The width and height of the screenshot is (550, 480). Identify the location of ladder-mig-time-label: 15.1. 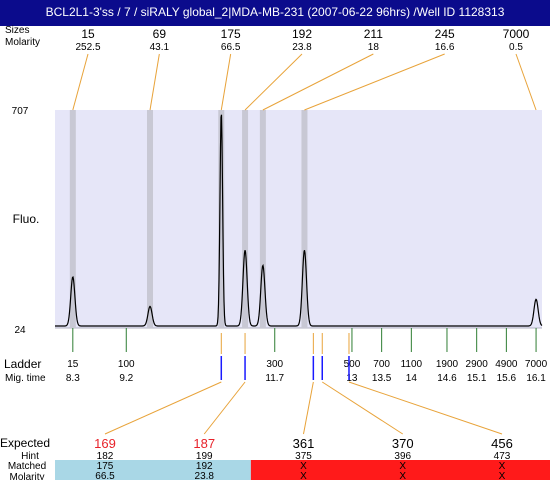
(477, 378).